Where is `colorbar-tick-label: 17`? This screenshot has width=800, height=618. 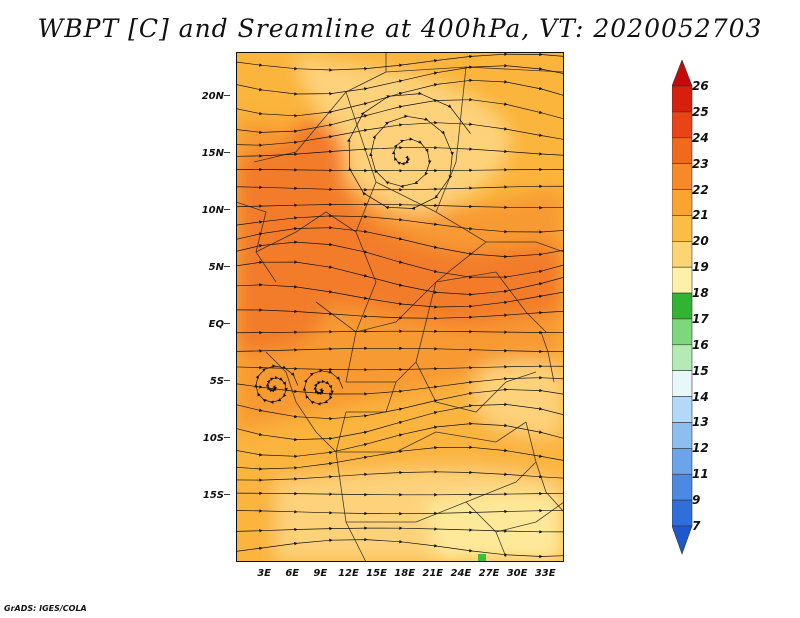 colorbar-tick-label: 17 is located at coordinates (700, 318).